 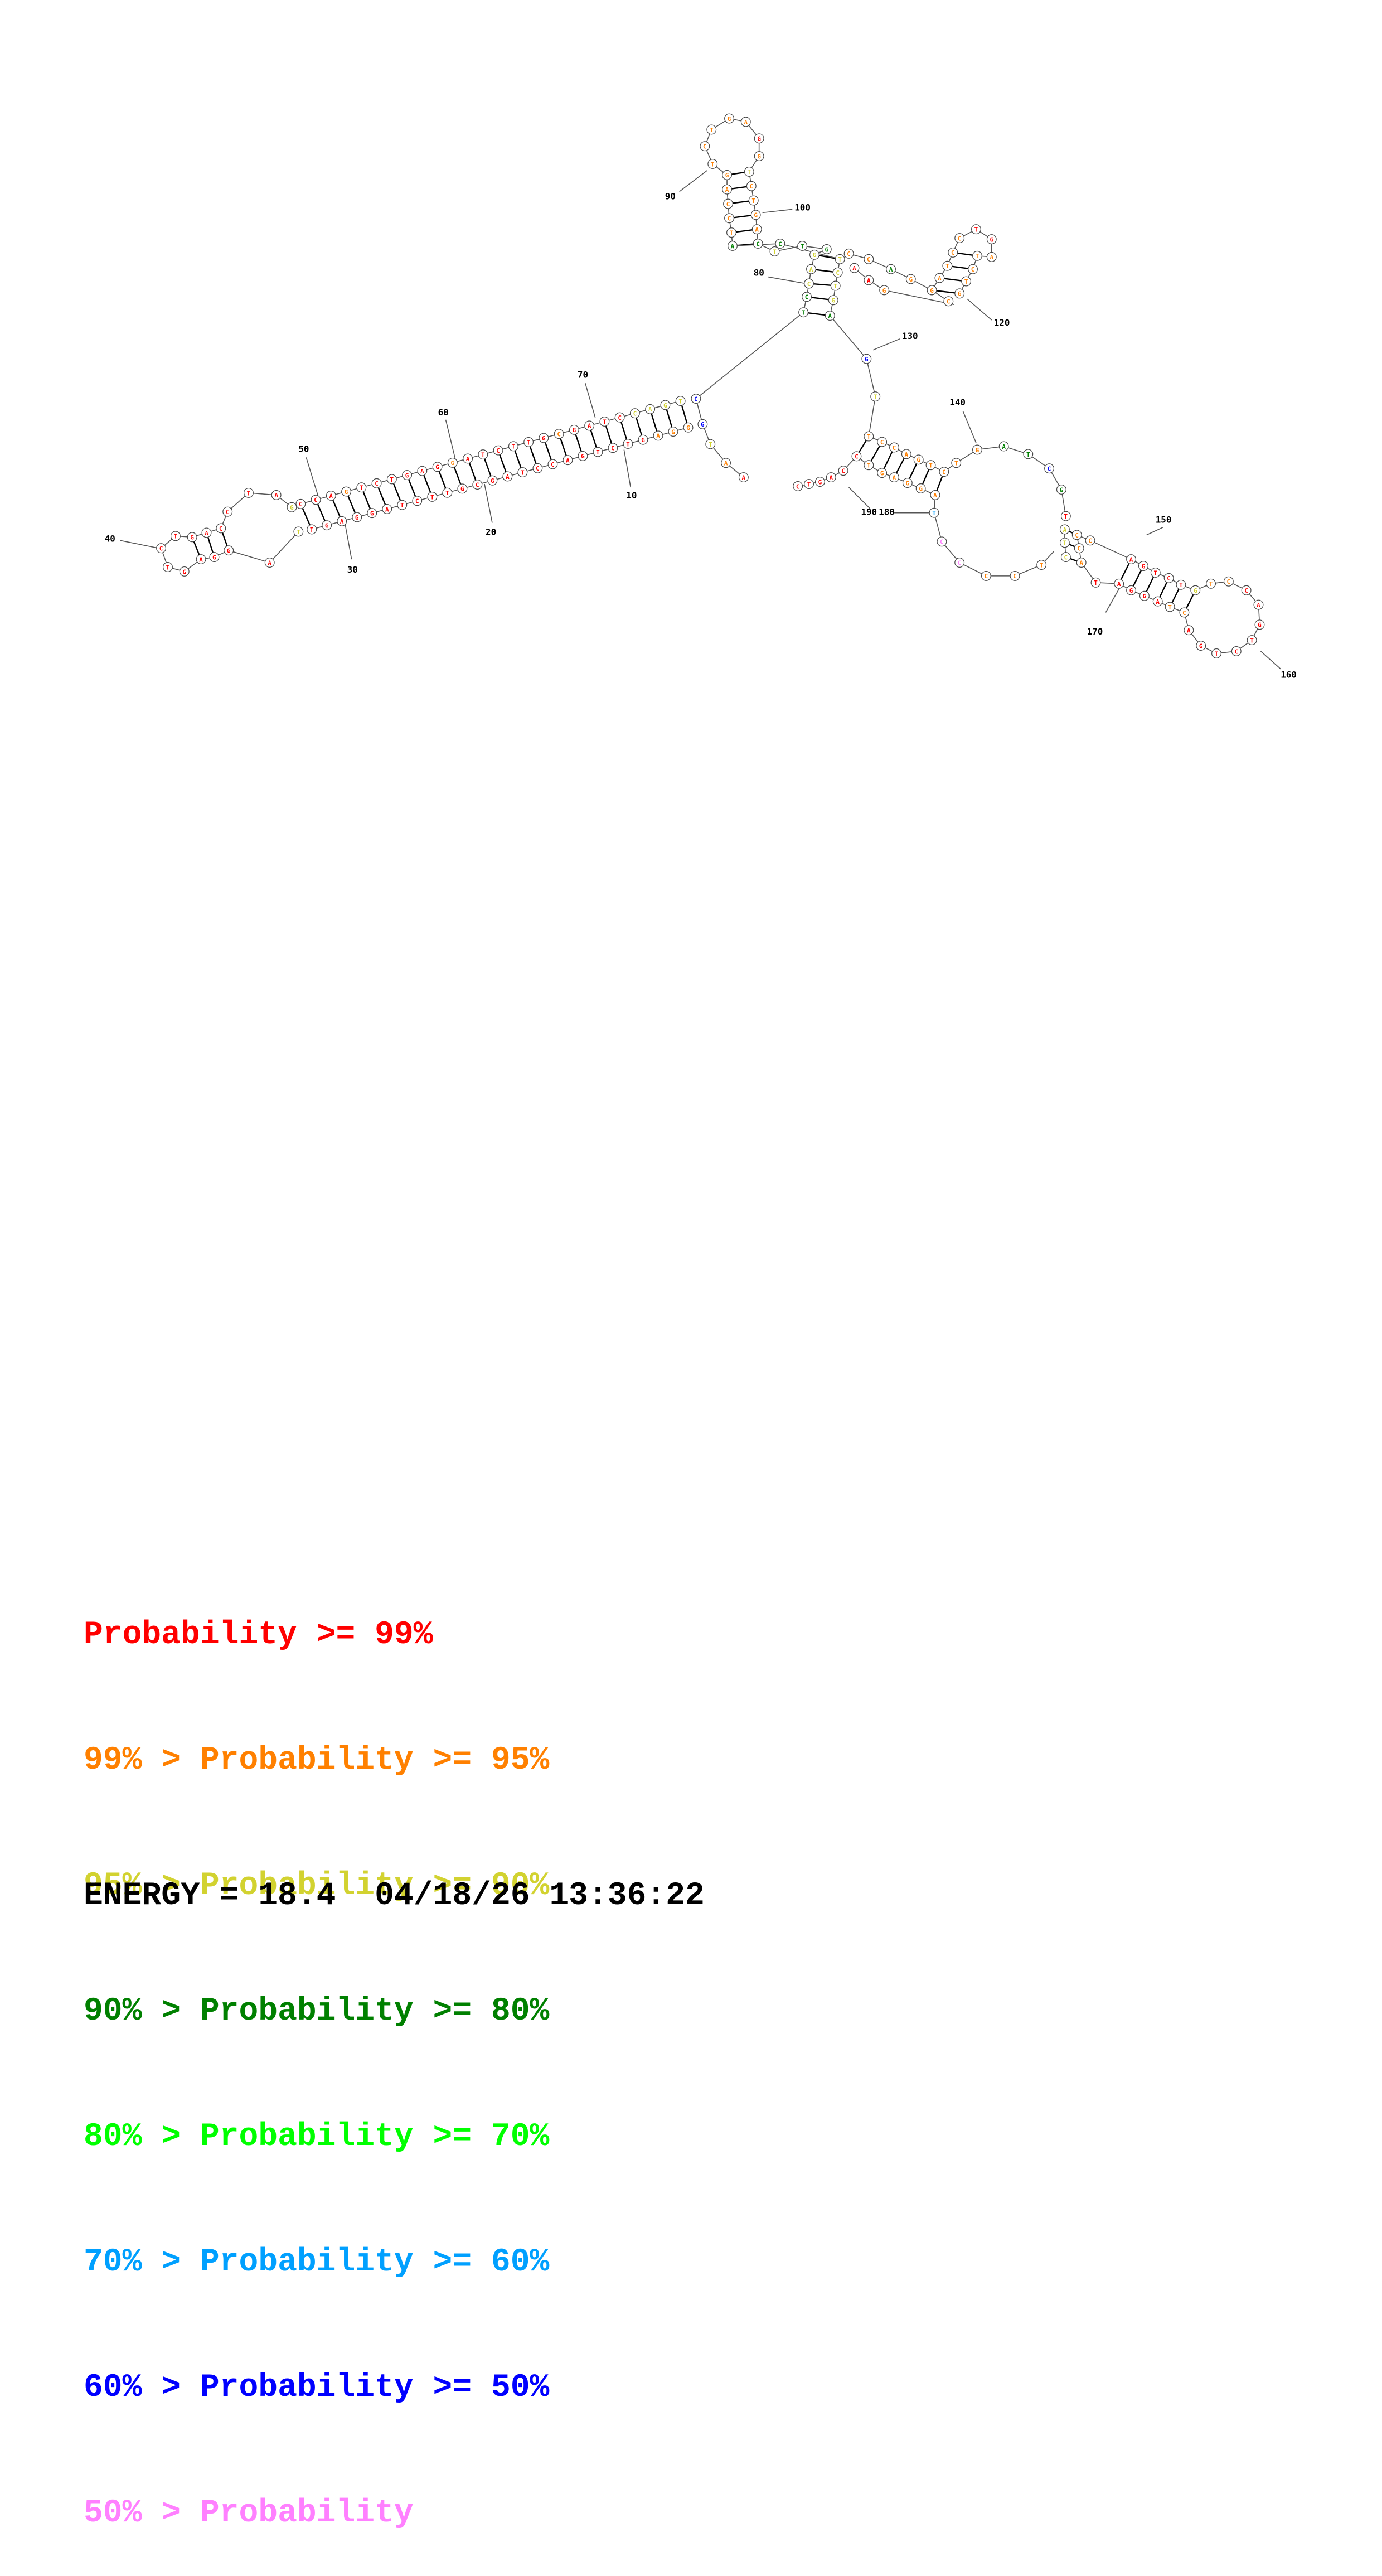 I want to click on position-label: 190, so click(x=869, y=512).